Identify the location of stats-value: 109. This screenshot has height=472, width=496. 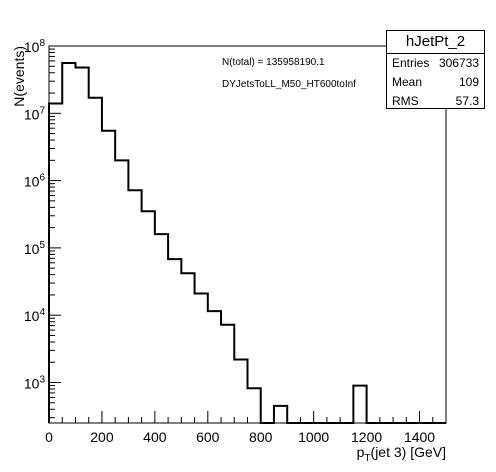
(468, 82).